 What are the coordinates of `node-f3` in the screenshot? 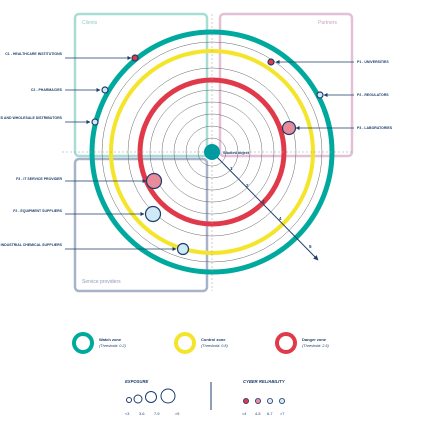 It's located at (154, 181).